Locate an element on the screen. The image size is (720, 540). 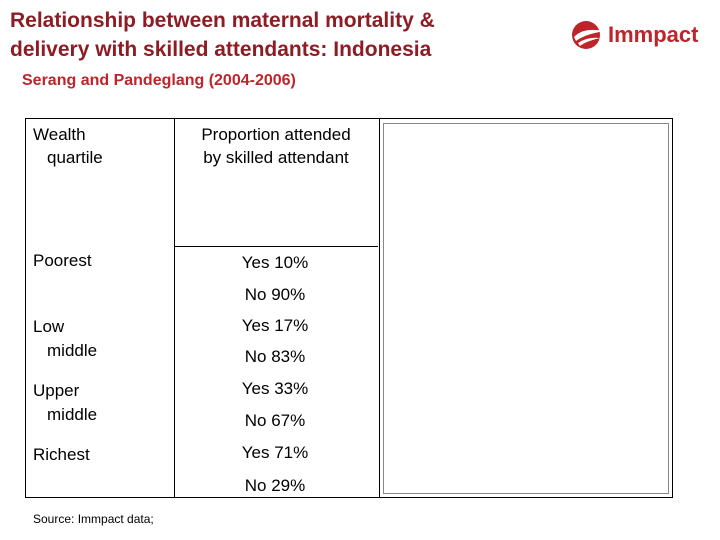
immpact-logo-text: Immpact is located at coordinates (653, 34).